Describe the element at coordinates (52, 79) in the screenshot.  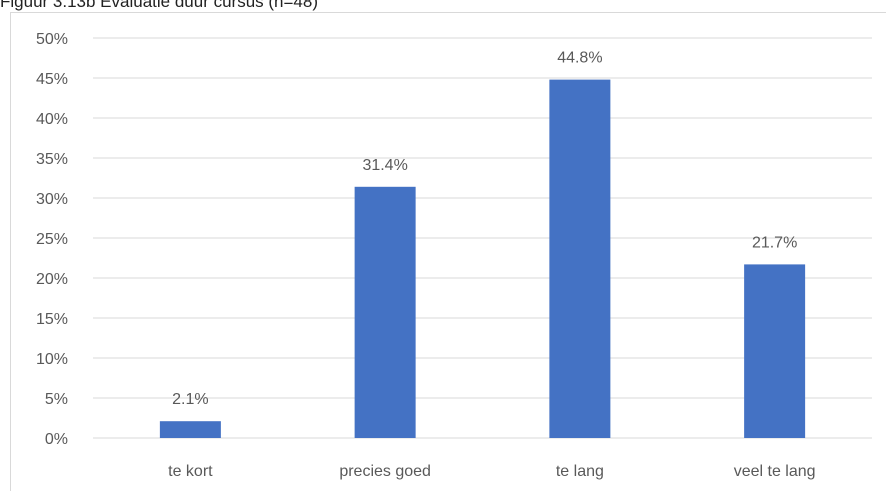
I see `y-tick-label: 45%` at that location.